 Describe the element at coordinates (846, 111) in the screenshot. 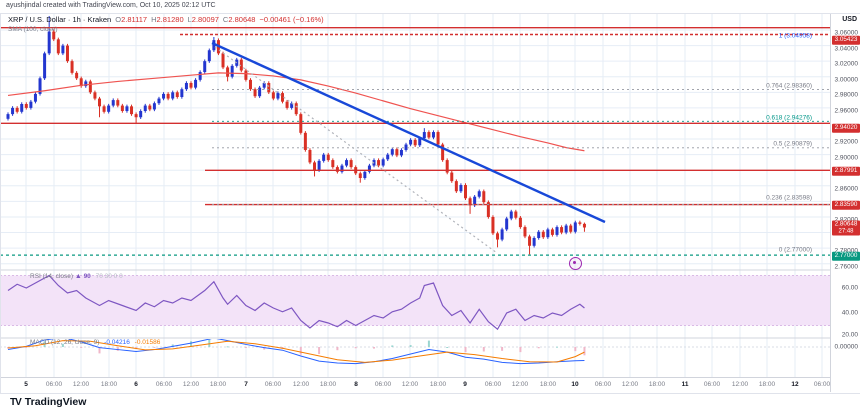

I see `price-axis-label: 2.96000` at that location.